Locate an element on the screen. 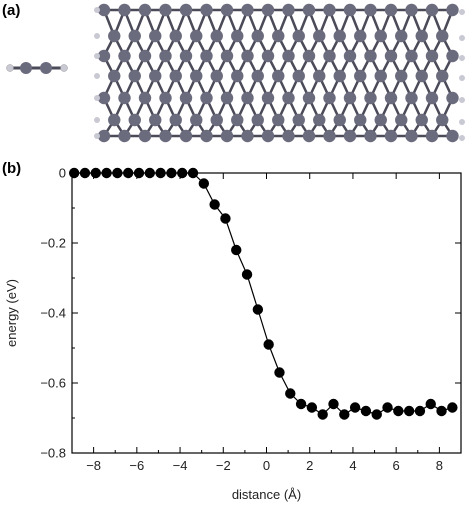 This screenshot has width=465, height=506. x-tick-label: −8 is located at coordinates (93, 465).